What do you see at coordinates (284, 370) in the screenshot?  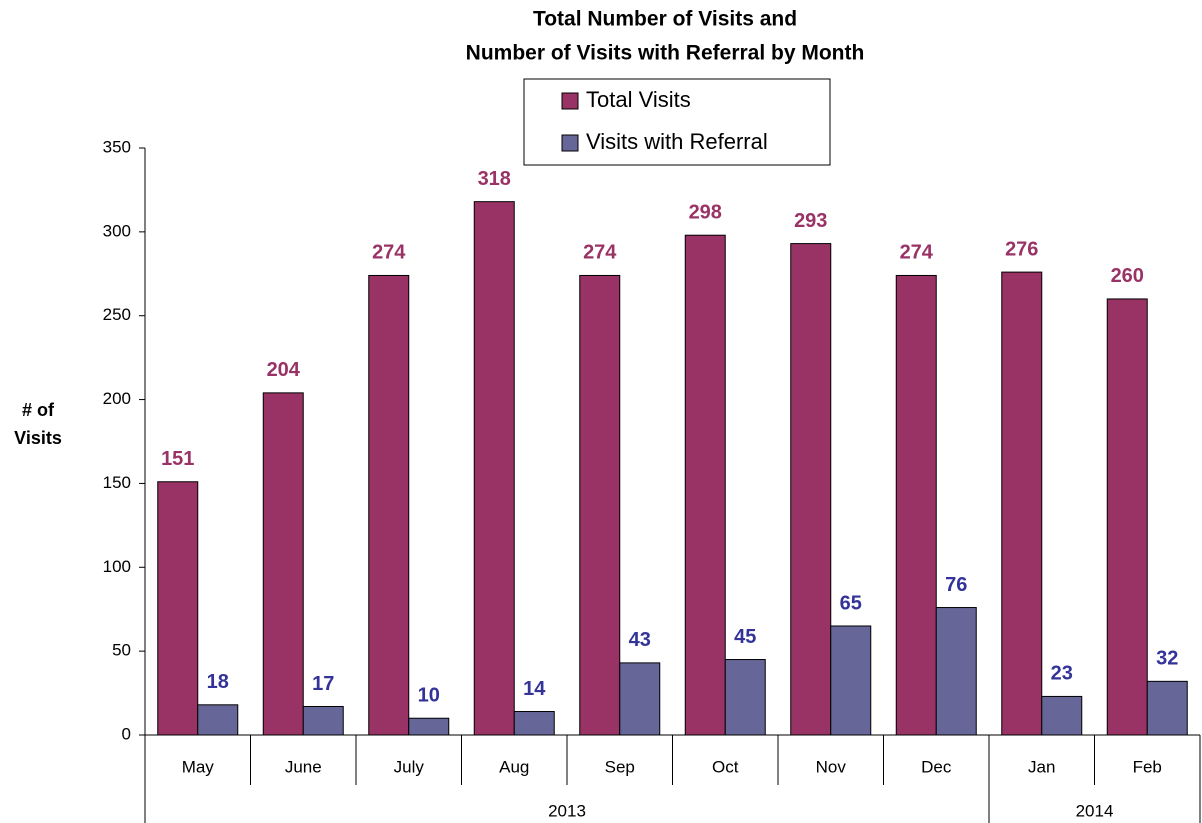 I see `data-label: 204` at bounding box center [284, 370].